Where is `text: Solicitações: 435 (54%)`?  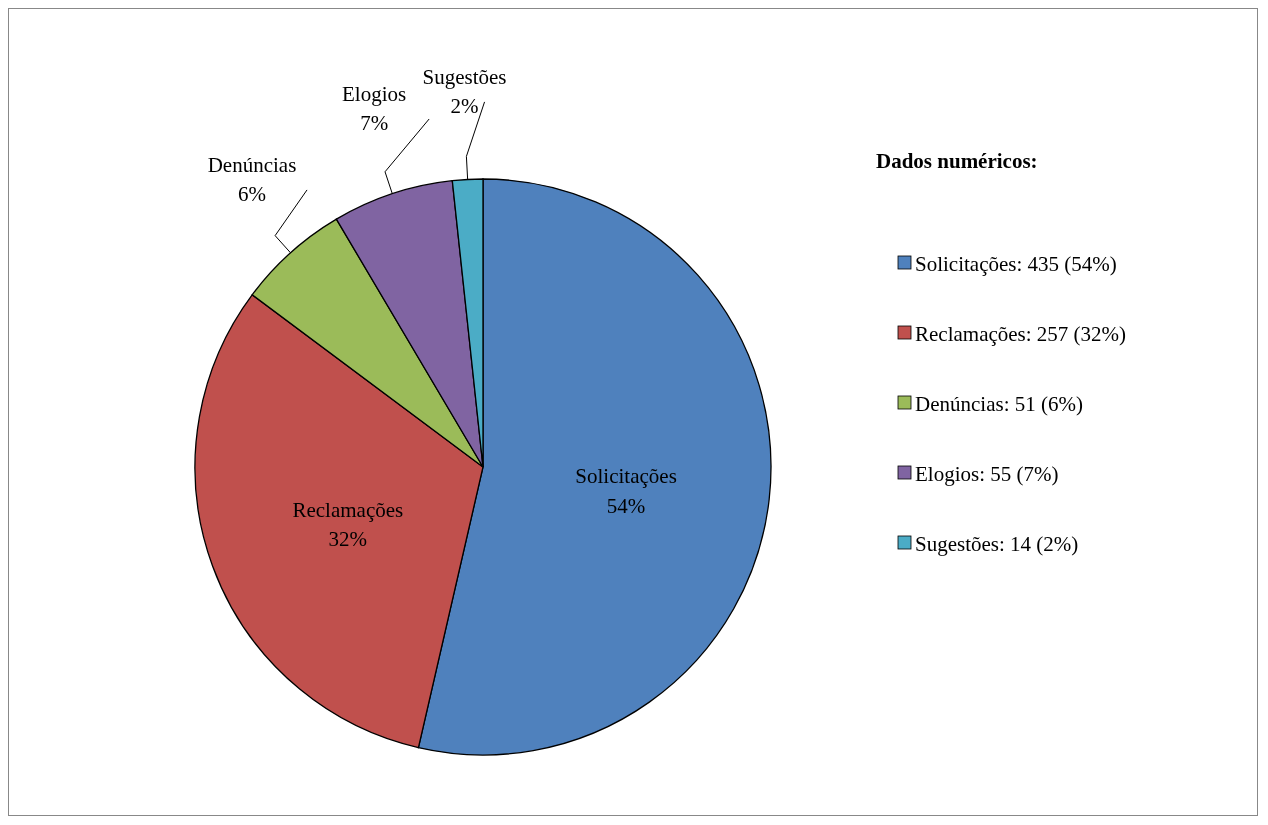
text: Solicitações: 435 (54%) is located at coordinates (1016, 264).